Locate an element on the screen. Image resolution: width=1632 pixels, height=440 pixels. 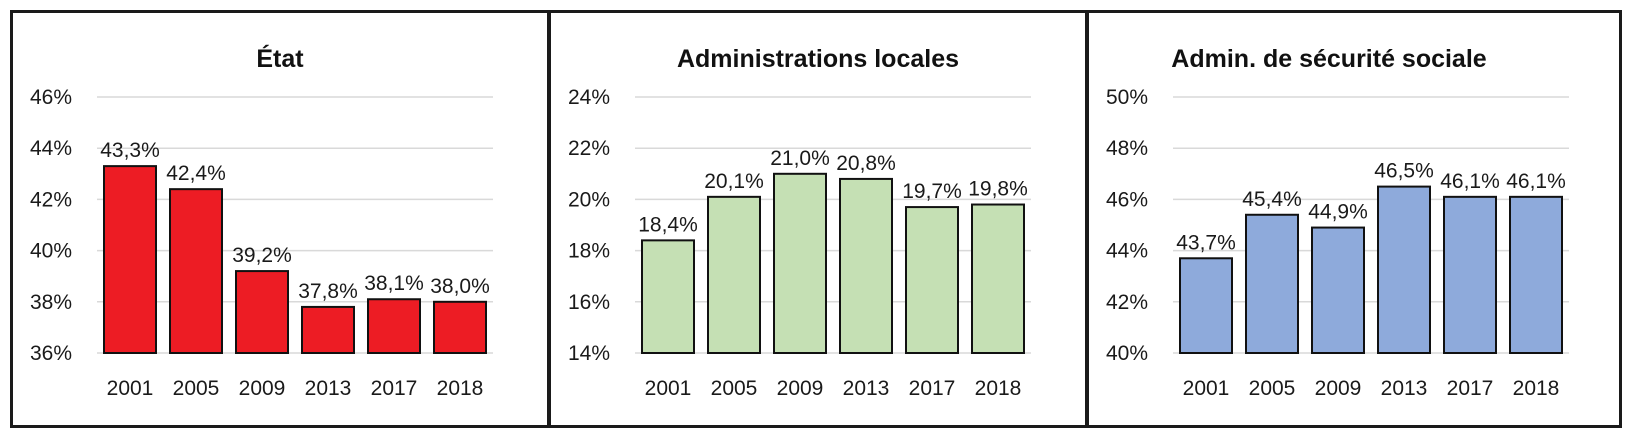
y-tick-label: 24% is located at coordinates (589, 97).